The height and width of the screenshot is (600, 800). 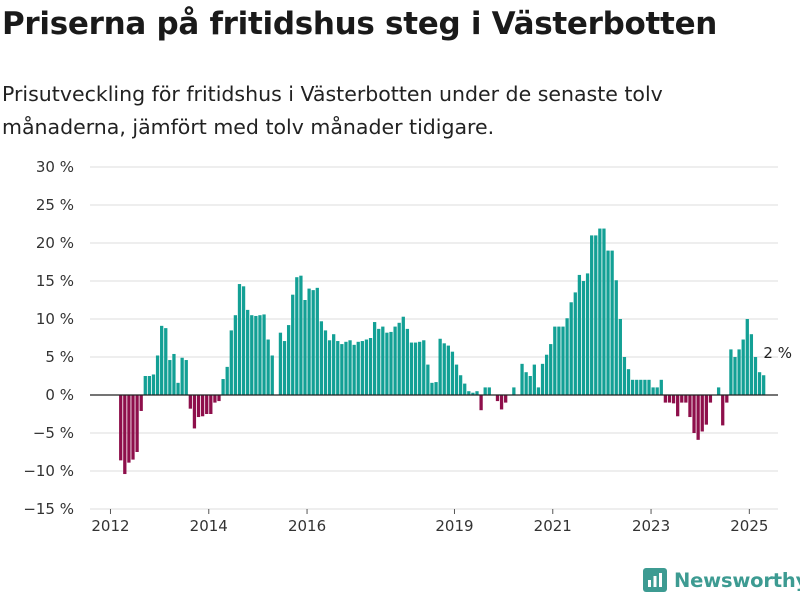 What do you see at coordinates (110, 526) in the screenshot?
I see `x-tick-label: 2012` at bounding box center [110, 526].